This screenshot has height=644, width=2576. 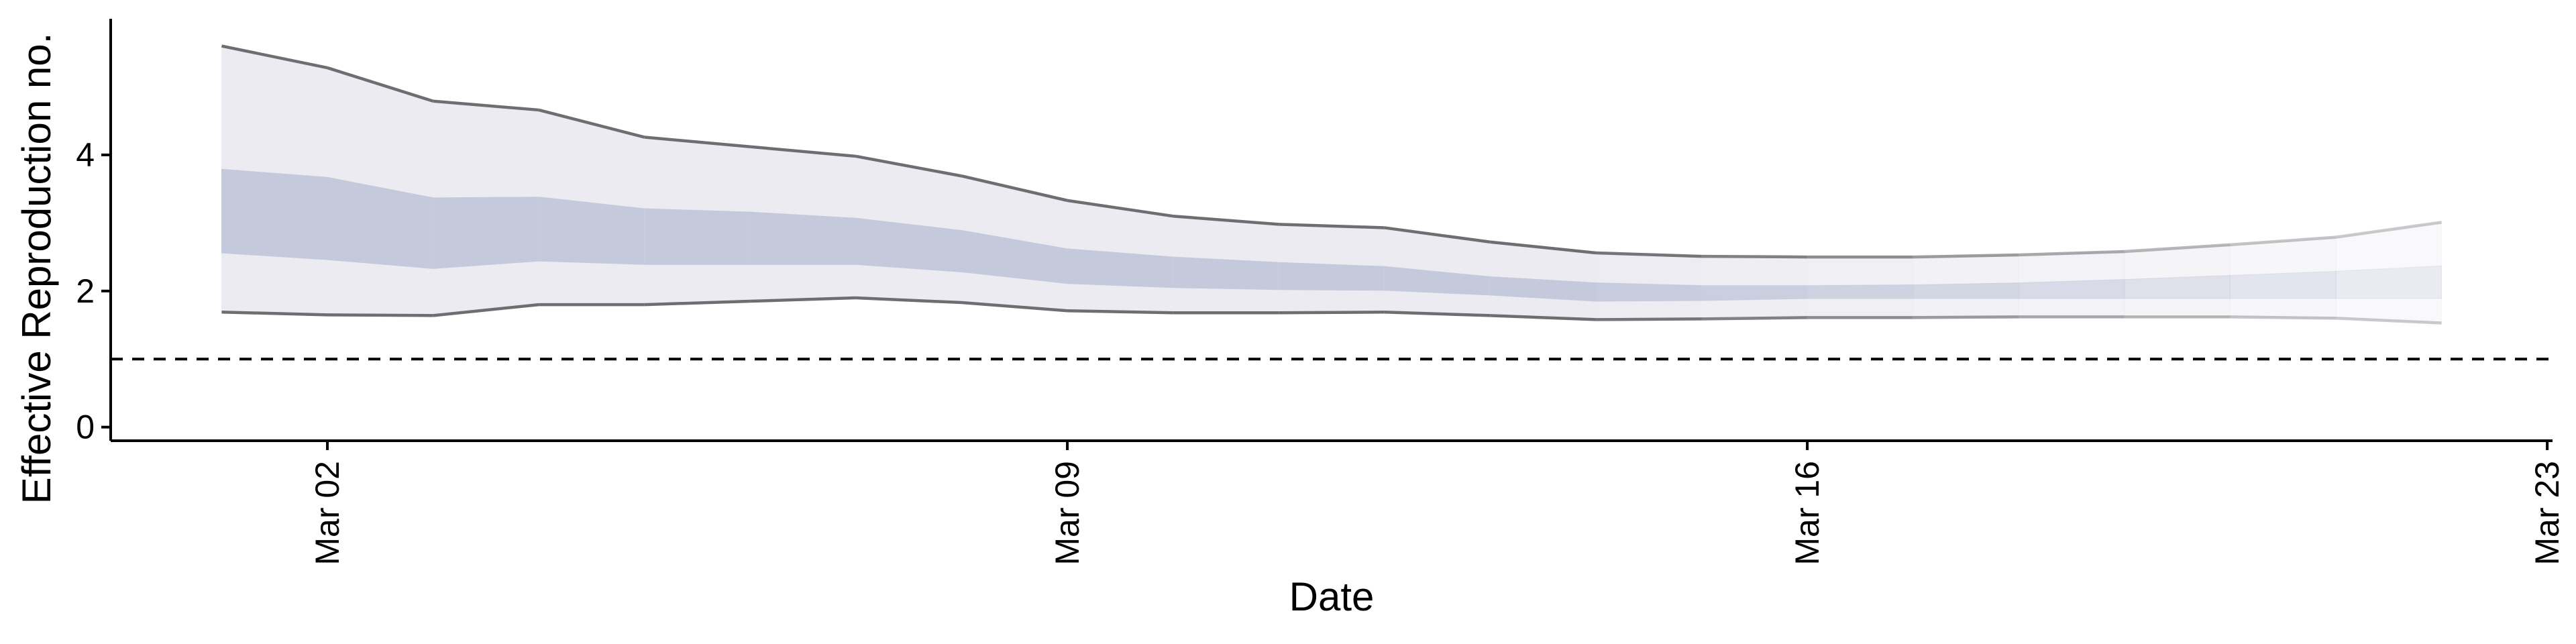 I want to click on y-ticks-group: 0 2 4, so click(x=93, y=291).